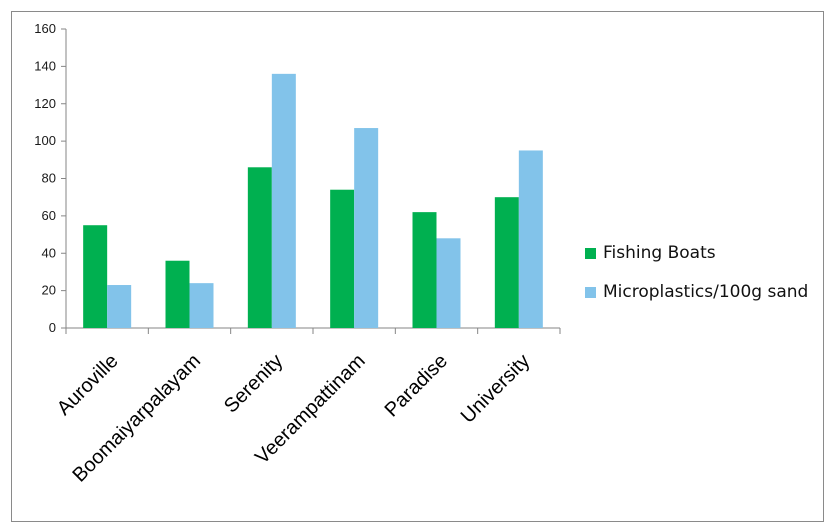  I want to click on bar-microplastics-auroville, so click(119, 306).